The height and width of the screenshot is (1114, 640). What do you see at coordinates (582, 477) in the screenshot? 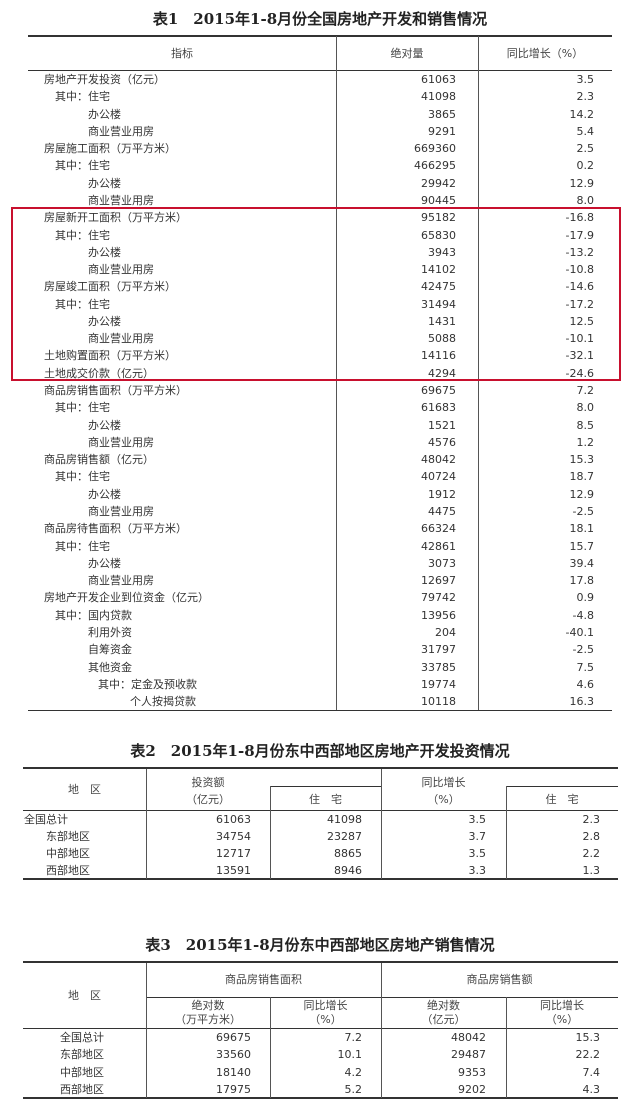
I see `row-growth: 18.7` at bounding box center [582, 477].